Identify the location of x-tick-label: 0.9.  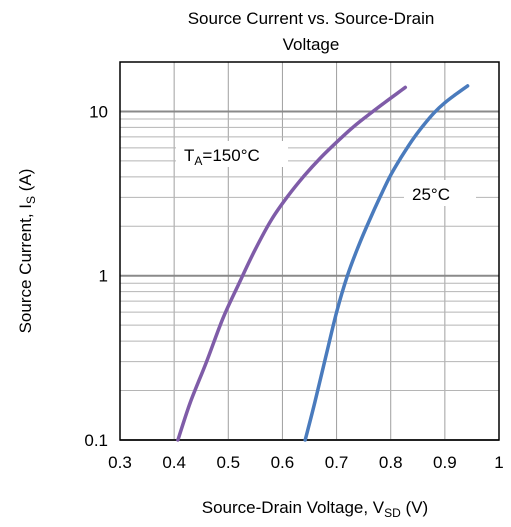
(445, 462).